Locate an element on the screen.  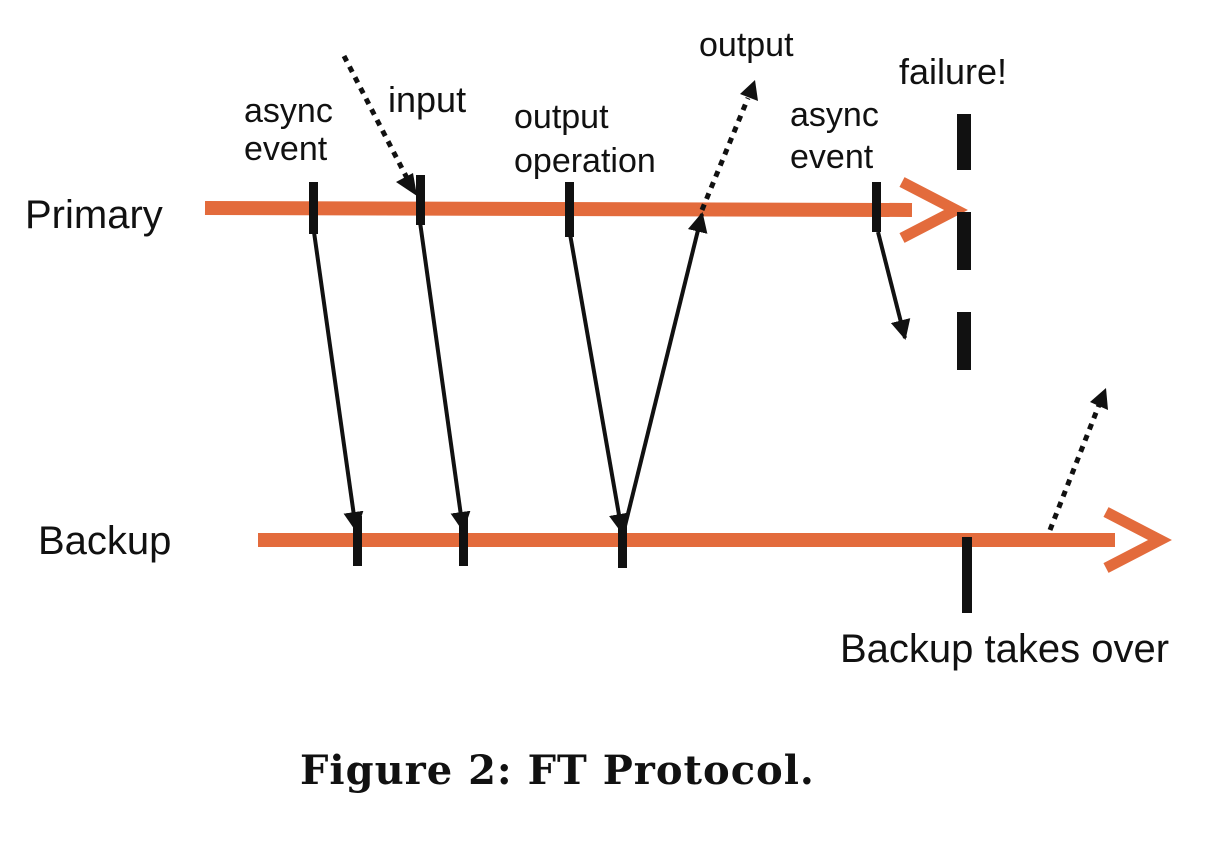
backup-takes-over-label: Backup takes over is located at coordinates (1004, 649).